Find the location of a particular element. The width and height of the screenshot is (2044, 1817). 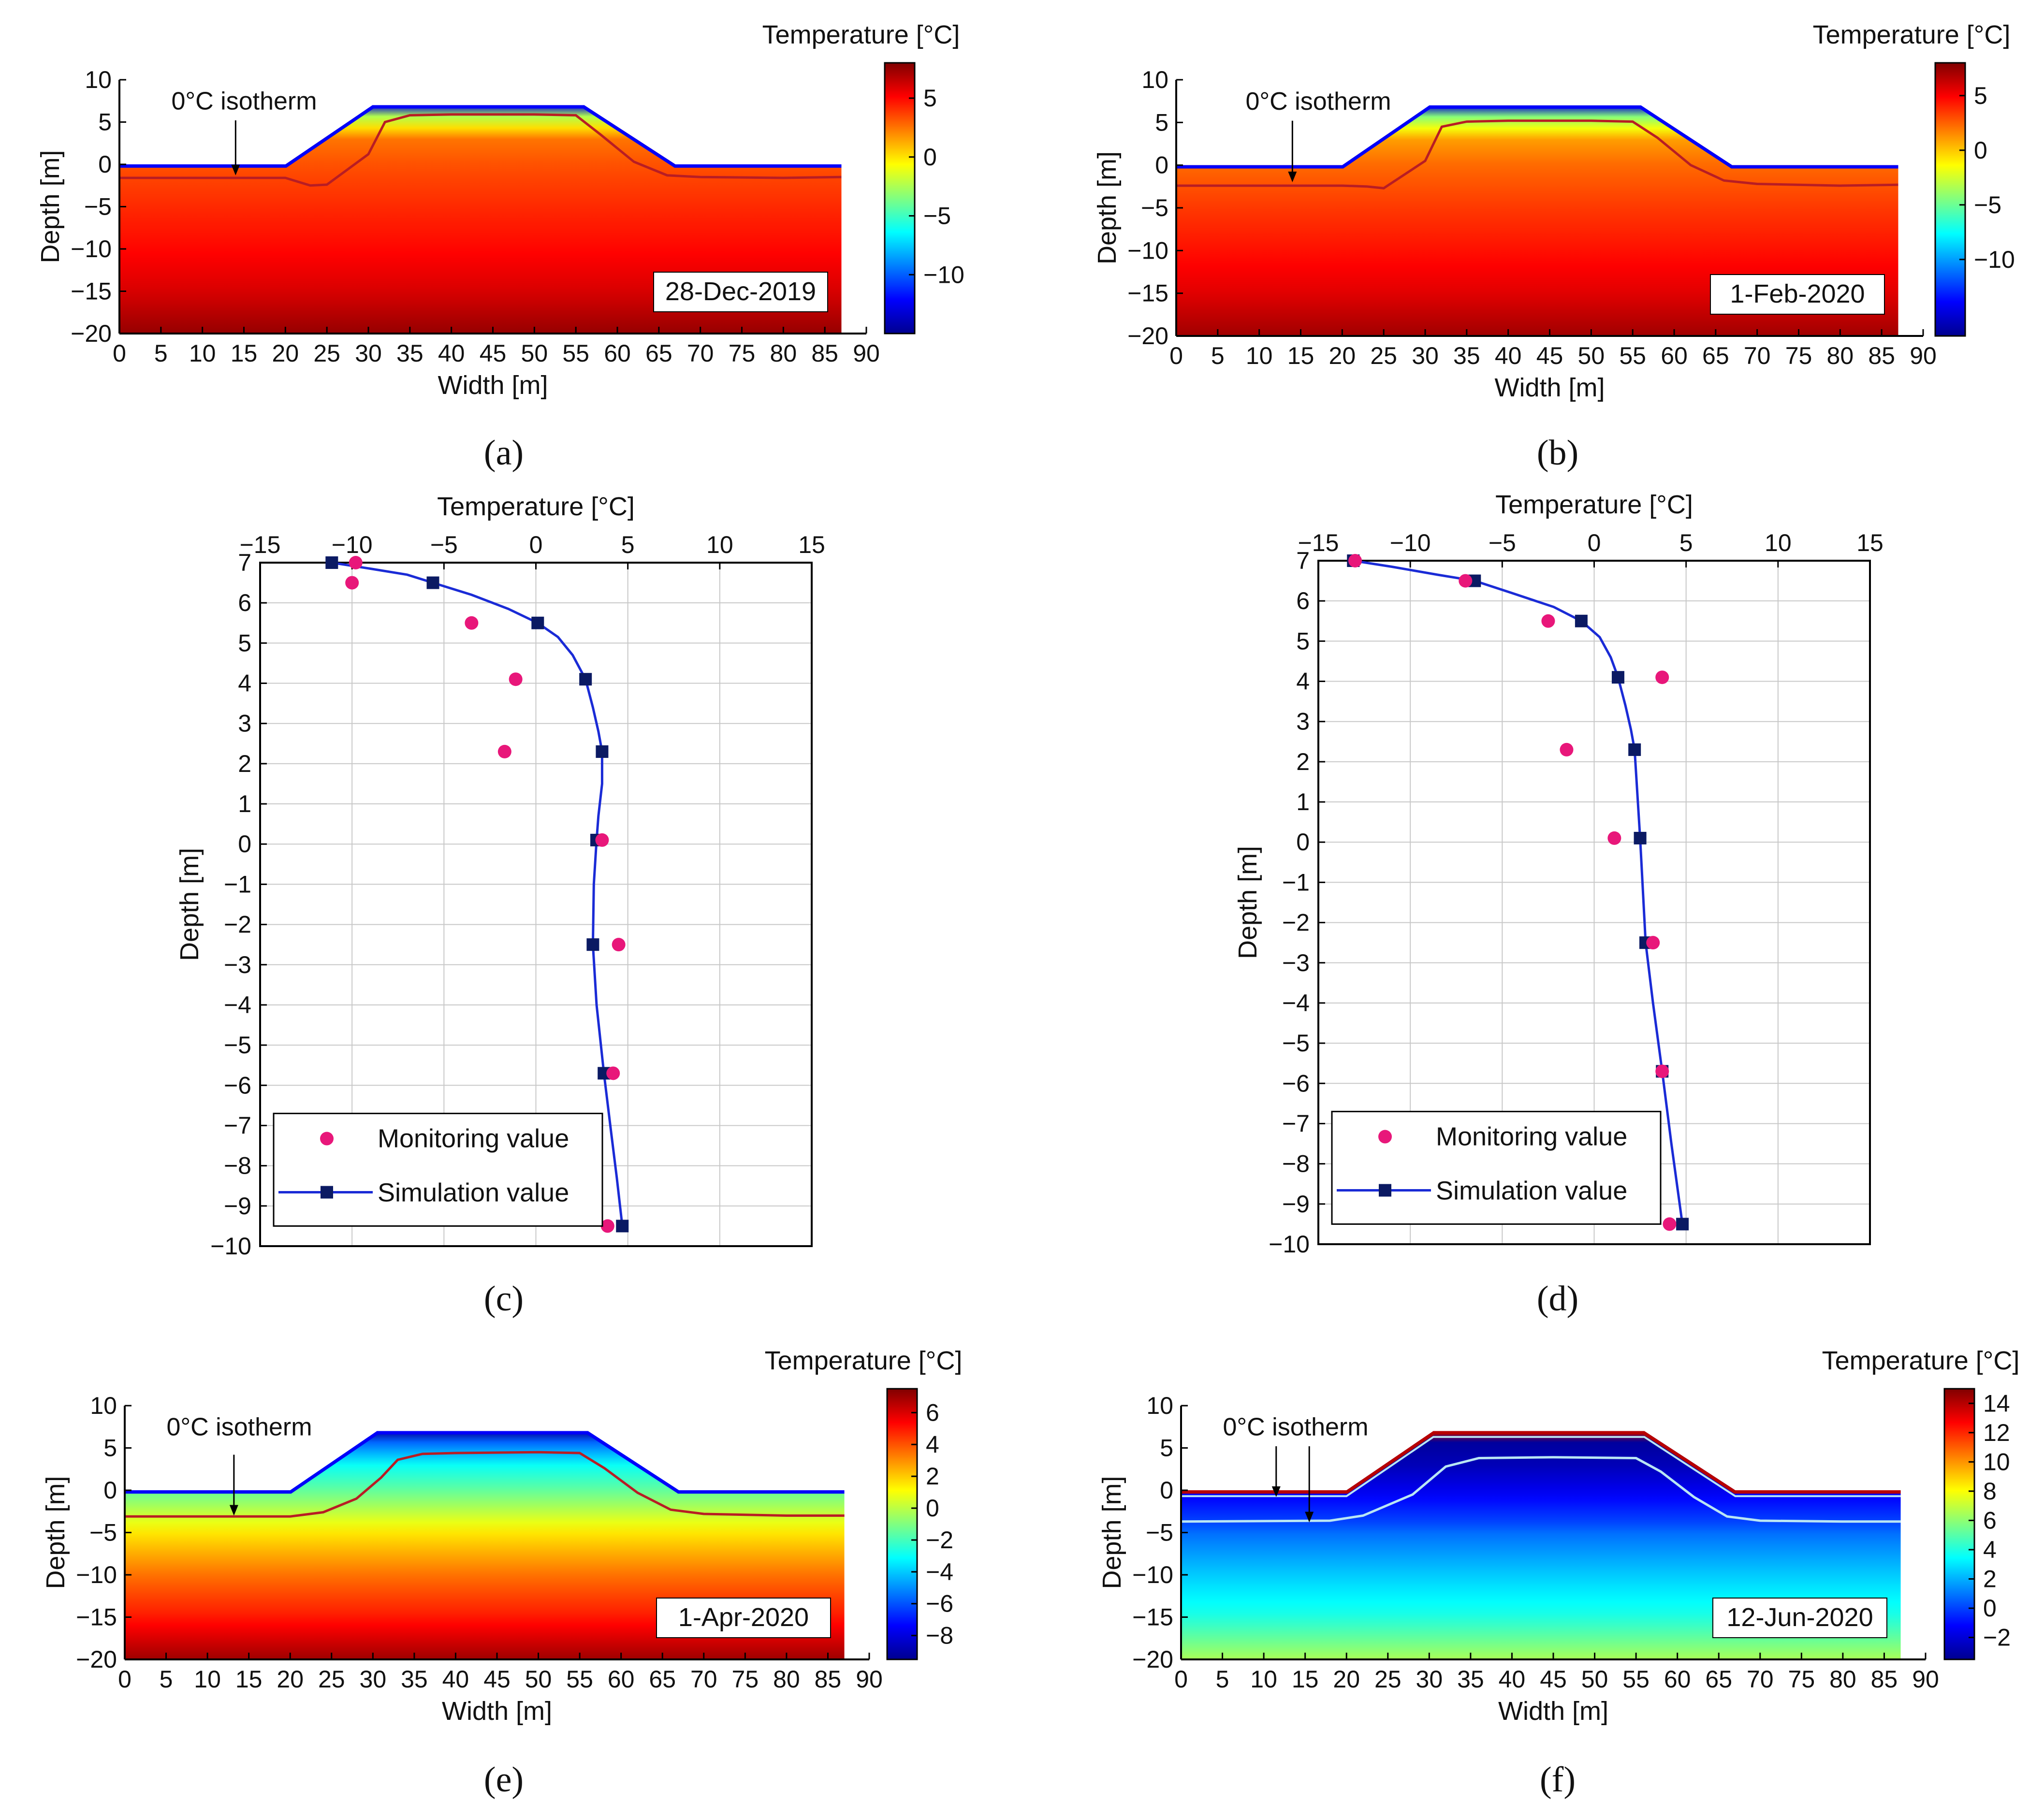

date-label: 12-Jun-2020 is located at coordinates (1799, 1617).